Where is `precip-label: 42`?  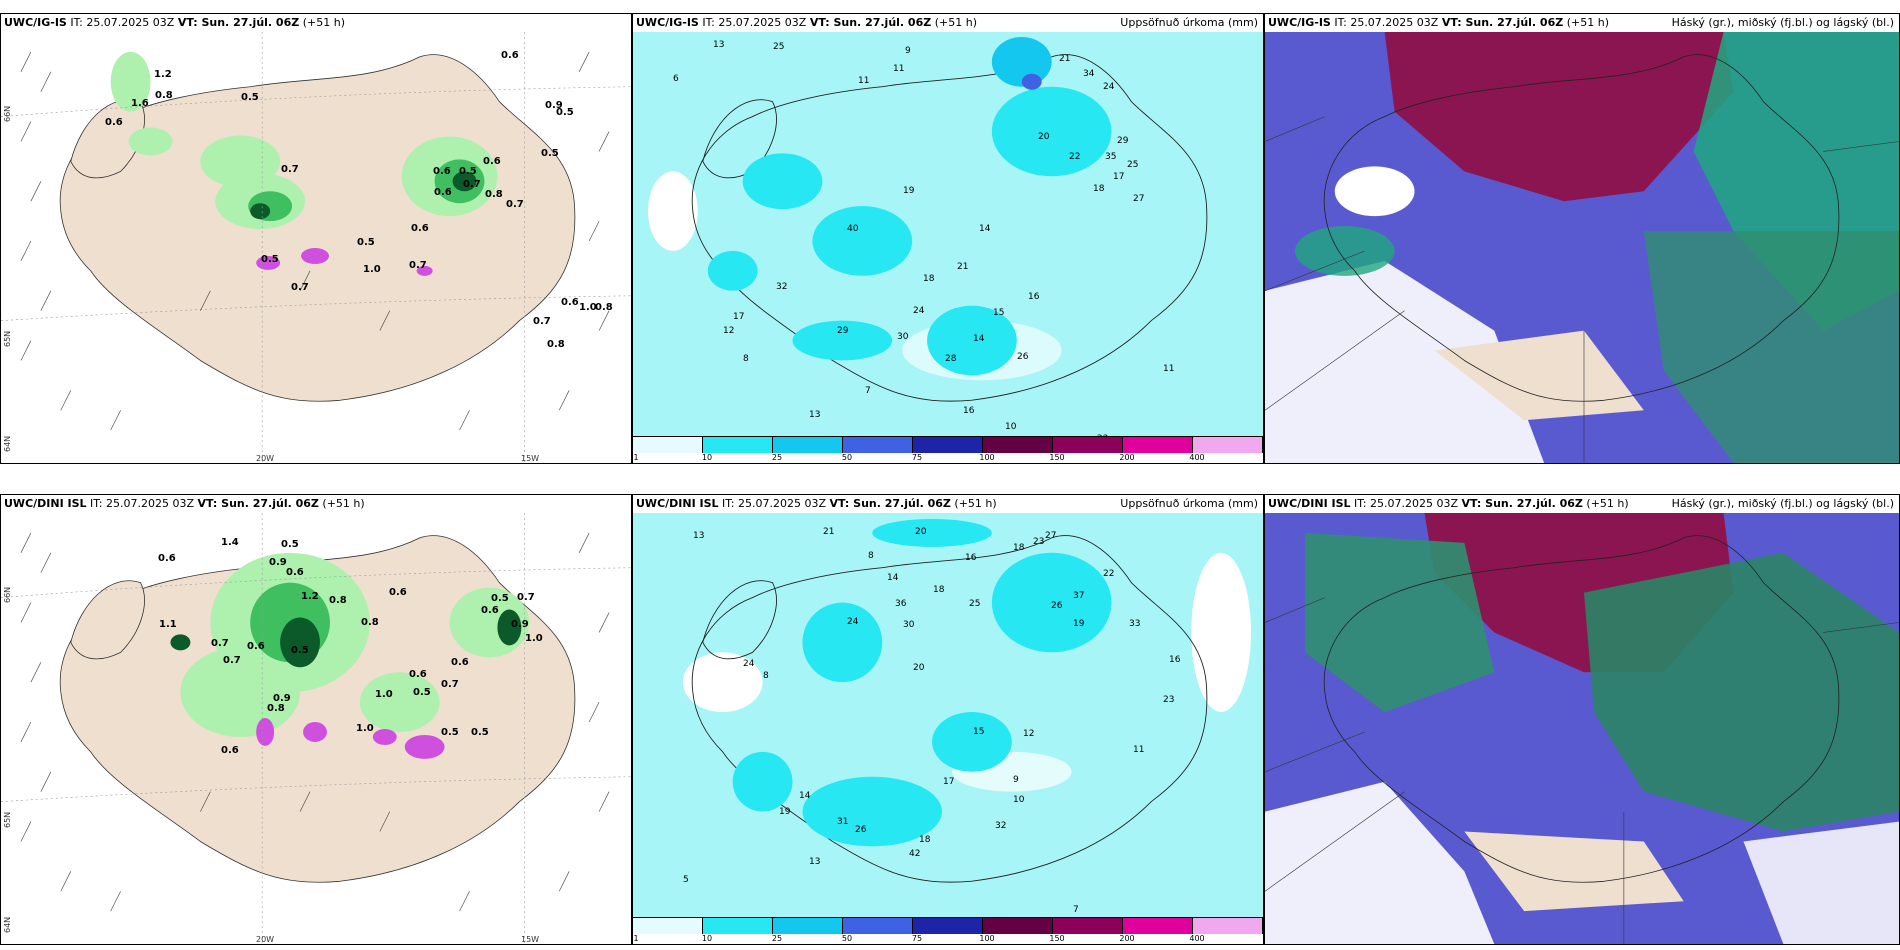
precip-label: 42 is located at coordinates (915, 854).